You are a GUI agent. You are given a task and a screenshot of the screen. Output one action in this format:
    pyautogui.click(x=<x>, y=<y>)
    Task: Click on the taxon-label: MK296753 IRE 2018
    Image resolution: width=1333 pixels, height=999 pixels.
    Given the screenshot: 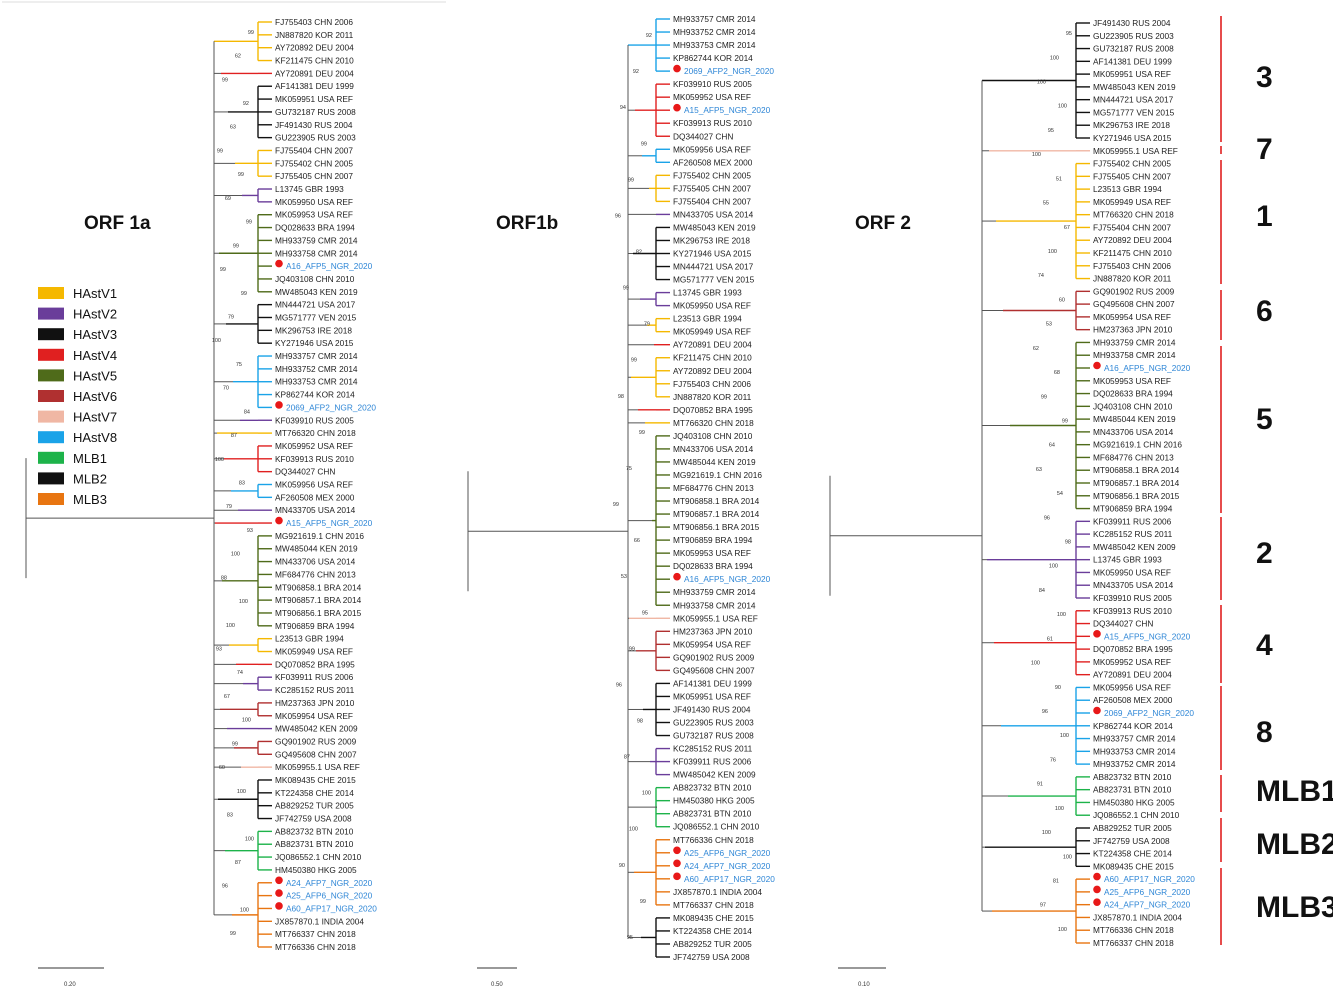 What is the action you would take?
    pyautogui.click(x=1131, y=125)
    